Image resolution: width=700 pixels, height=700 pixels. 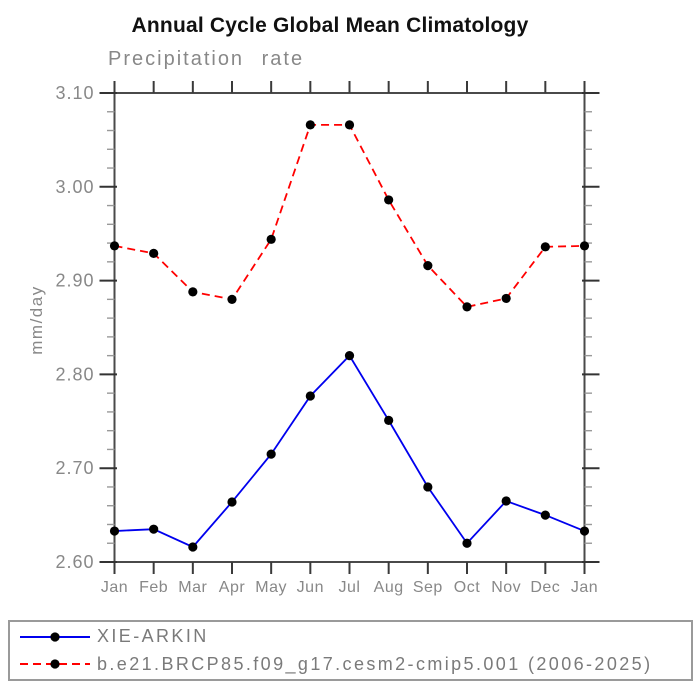 I want to click on y-tick-label: 2.80, so click(x=74, y=374).